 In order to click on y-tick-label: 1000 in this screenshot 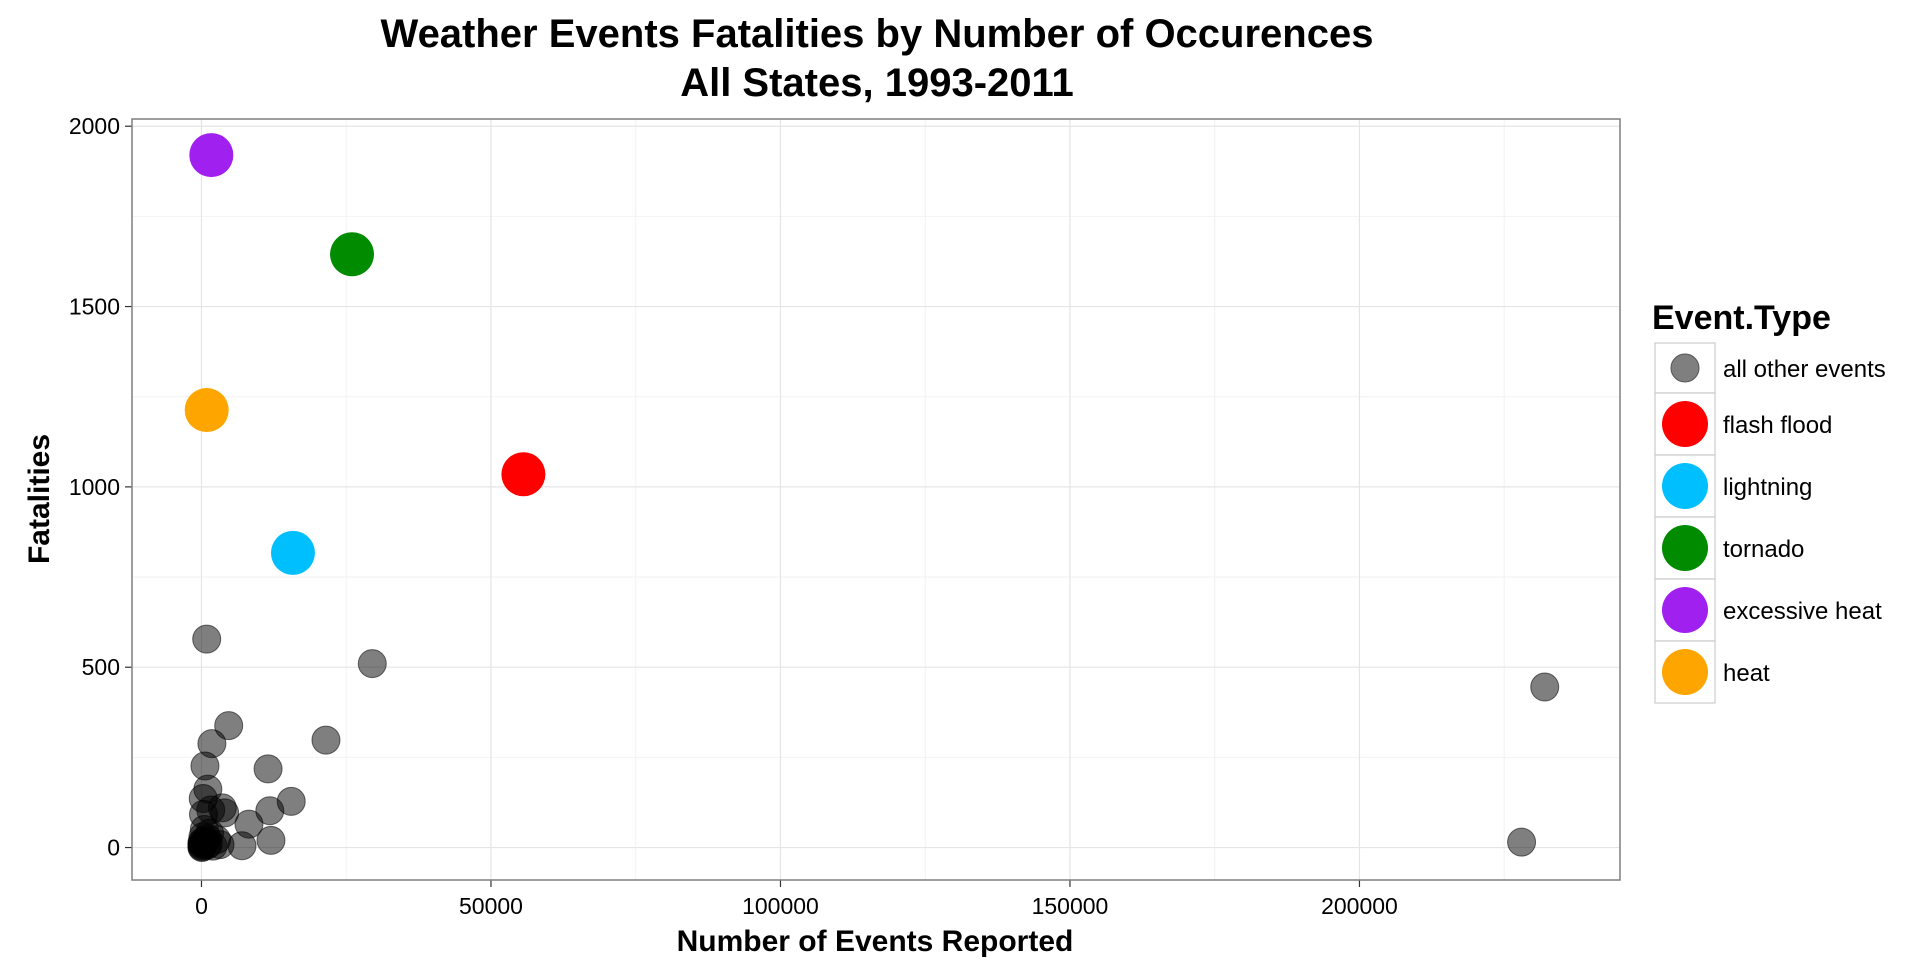, I will do `click(94, 487)`.